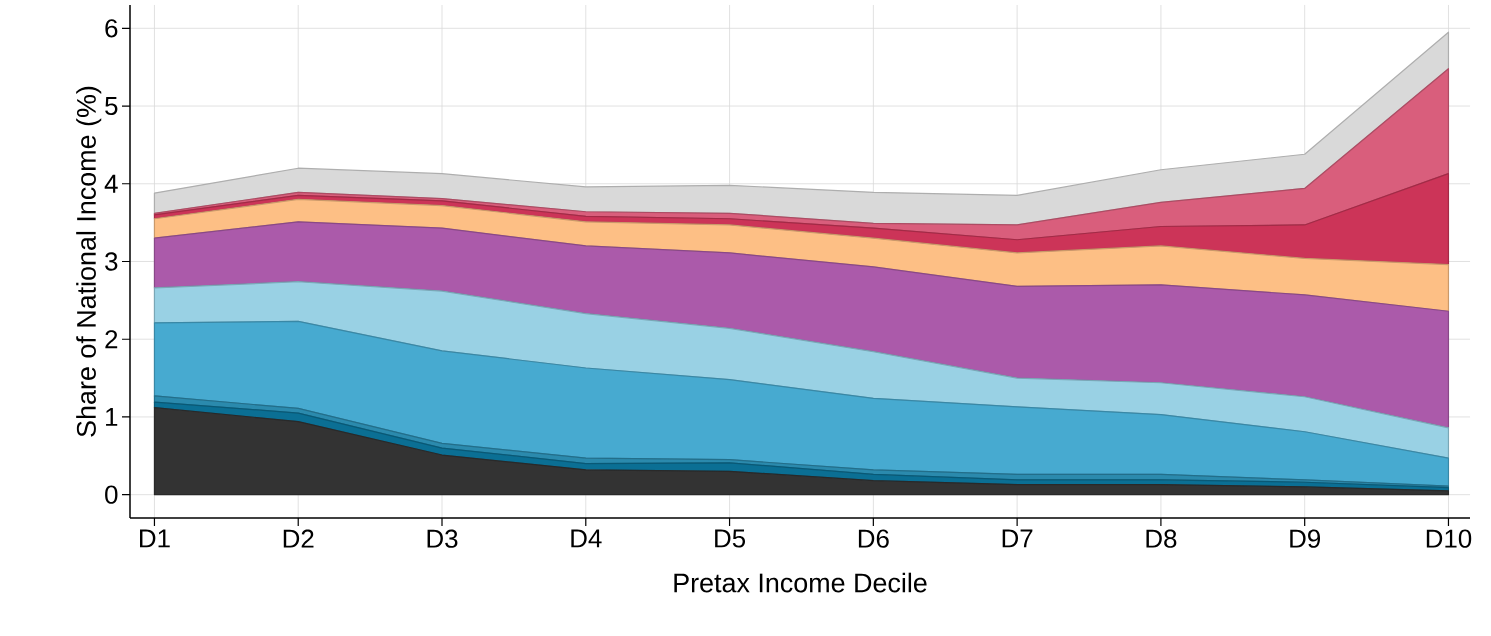 This screenshot has height=636, width=1491. Describe the element at coordinates (298, 538) in the screenshot. I see `x-tick-label: D2` at that location.